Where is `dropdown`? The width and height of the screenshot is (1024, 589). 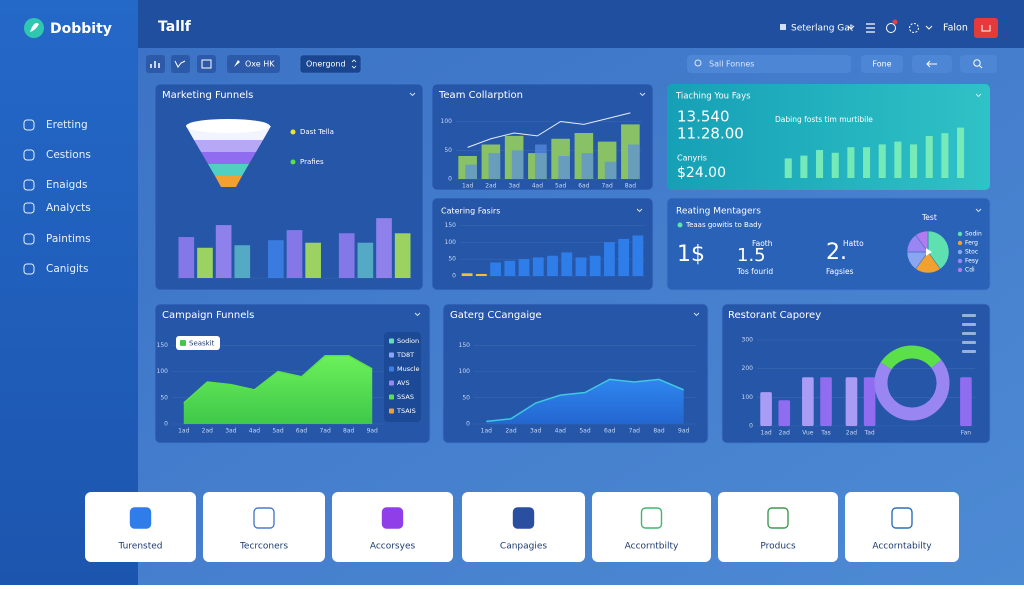 dropdown is located at coordinates (330, 64).